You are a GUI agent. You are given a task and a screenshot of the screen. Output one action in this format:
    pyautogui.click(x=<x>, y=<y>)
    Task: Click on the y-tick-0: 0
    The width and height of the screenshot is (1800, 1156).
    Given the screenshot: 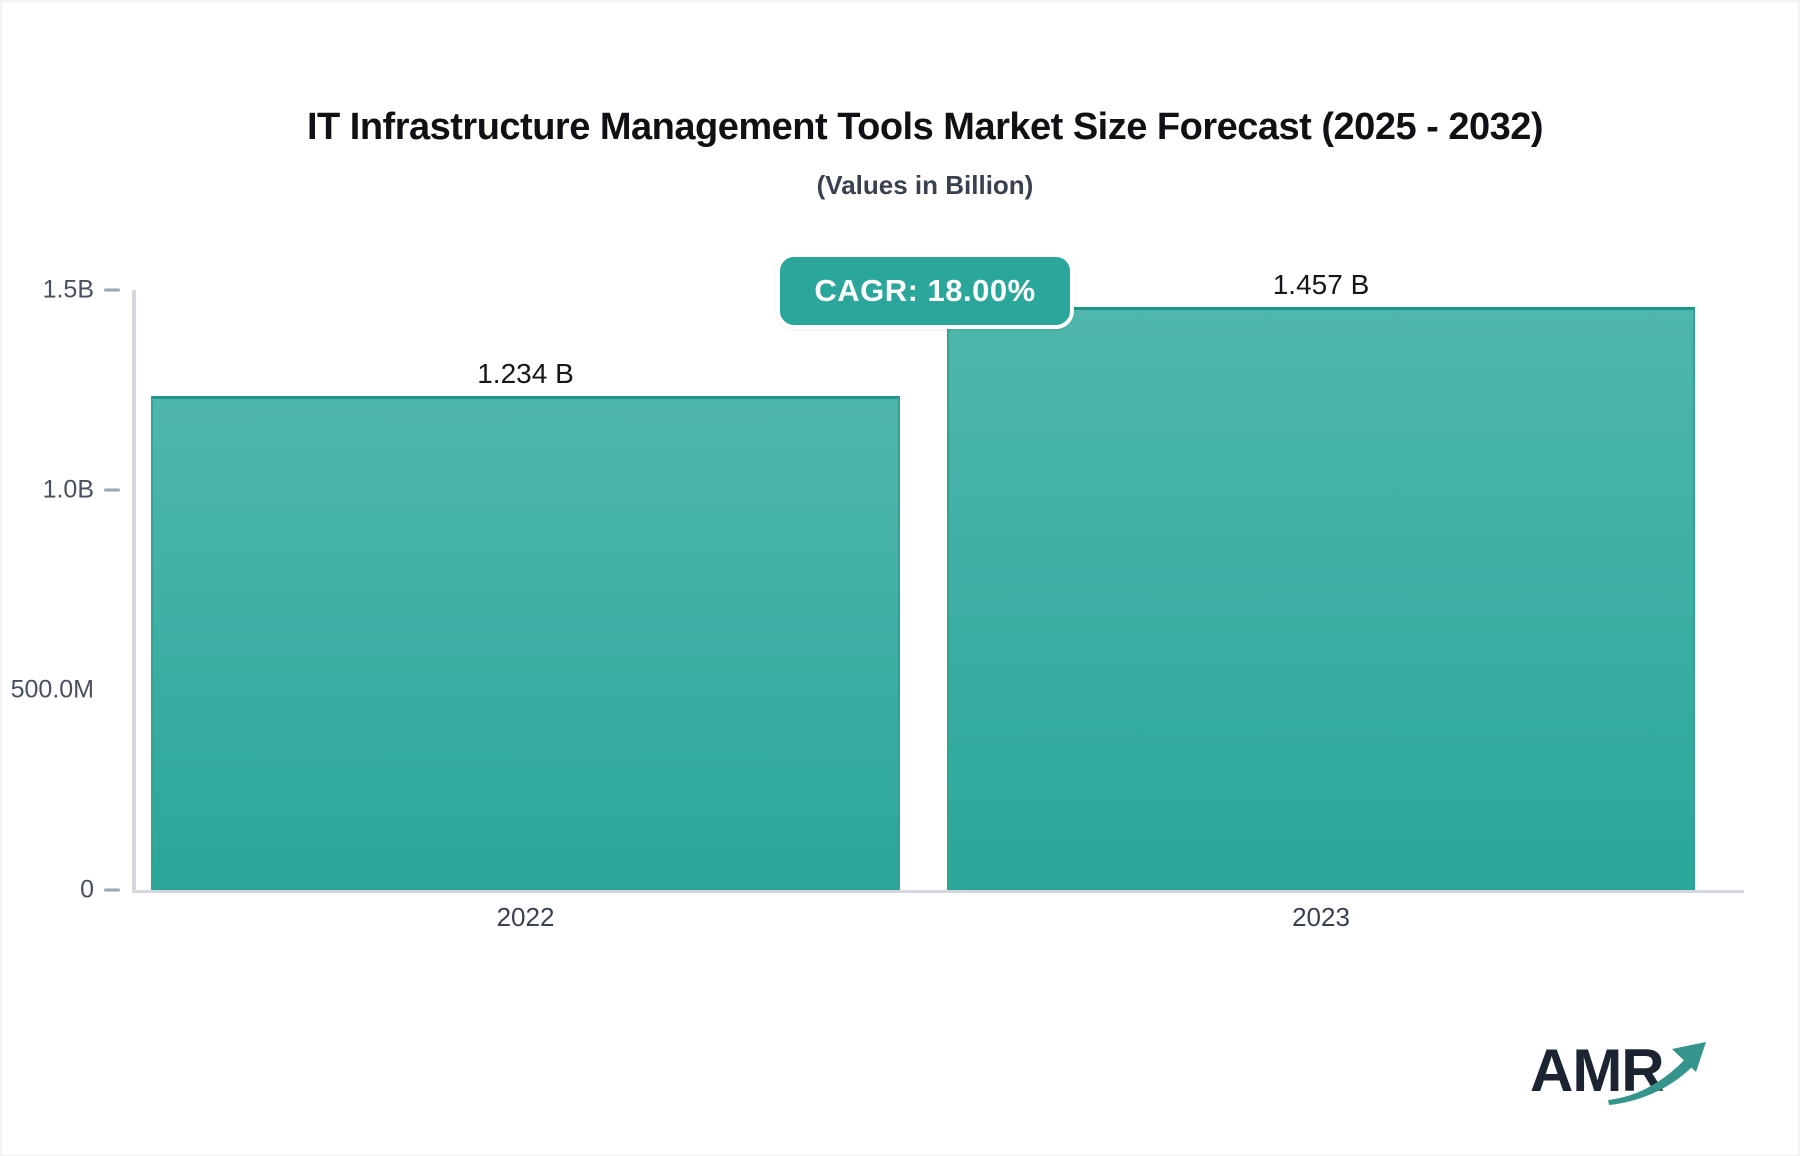 What is the action you would take?
    pyautogui.click(x=61, y=890)
    